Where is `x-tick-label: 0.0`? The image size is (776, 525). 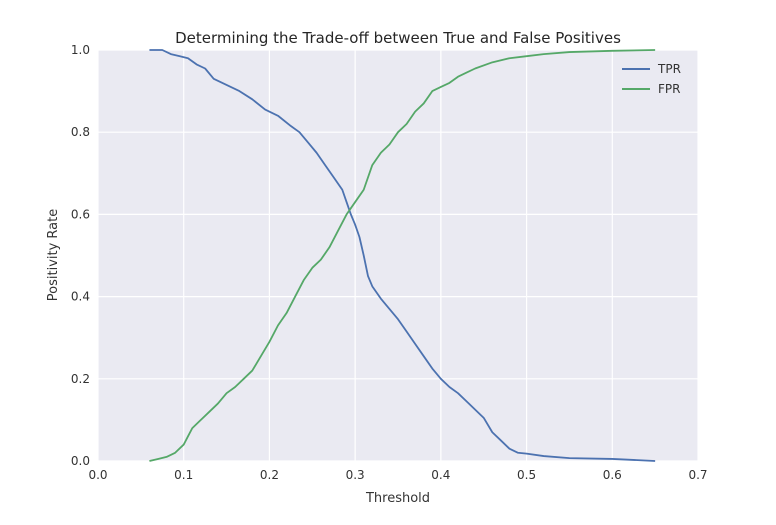 x-tick-label: 0.0 is located at coordinates (97, 475).